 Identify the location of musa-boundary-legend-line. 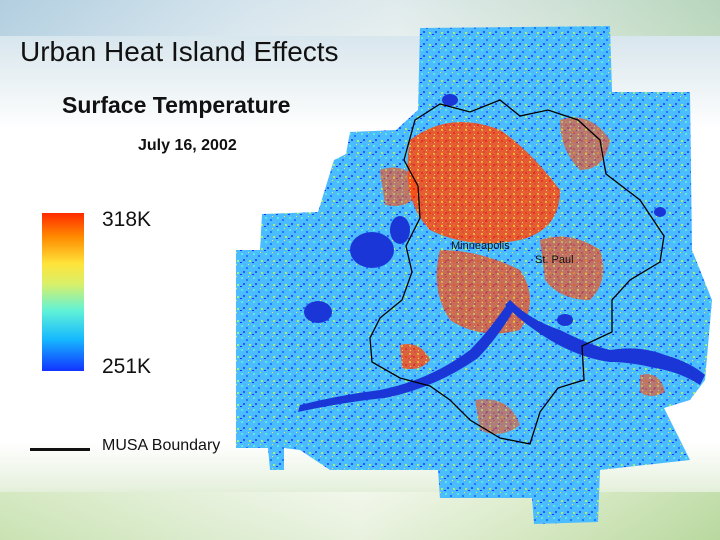
(60, 449).